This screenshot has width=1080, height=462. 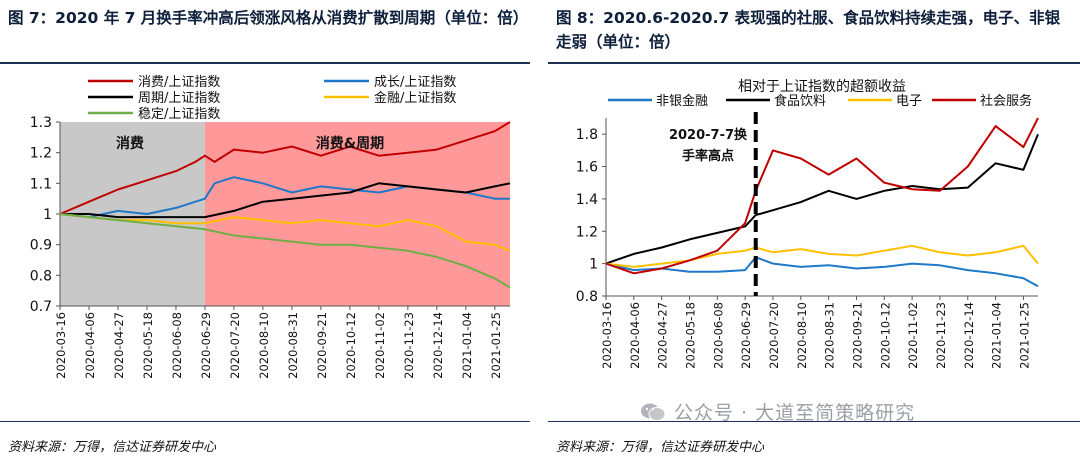 What do you see at coordinates (682, 101) in the screenshot?
I see `legend-label-0: 非银金融` at bounding box center [682, 101].